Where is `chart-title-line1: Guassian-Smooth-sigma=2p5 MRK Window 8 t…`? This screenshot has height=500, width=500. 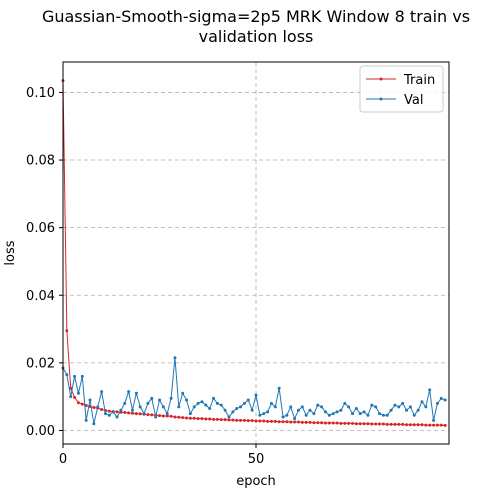 chart-title-line1: Guassian-Smooth-sigma=2p5 MRK Window 8 t… is located at coordinates (256, 16).